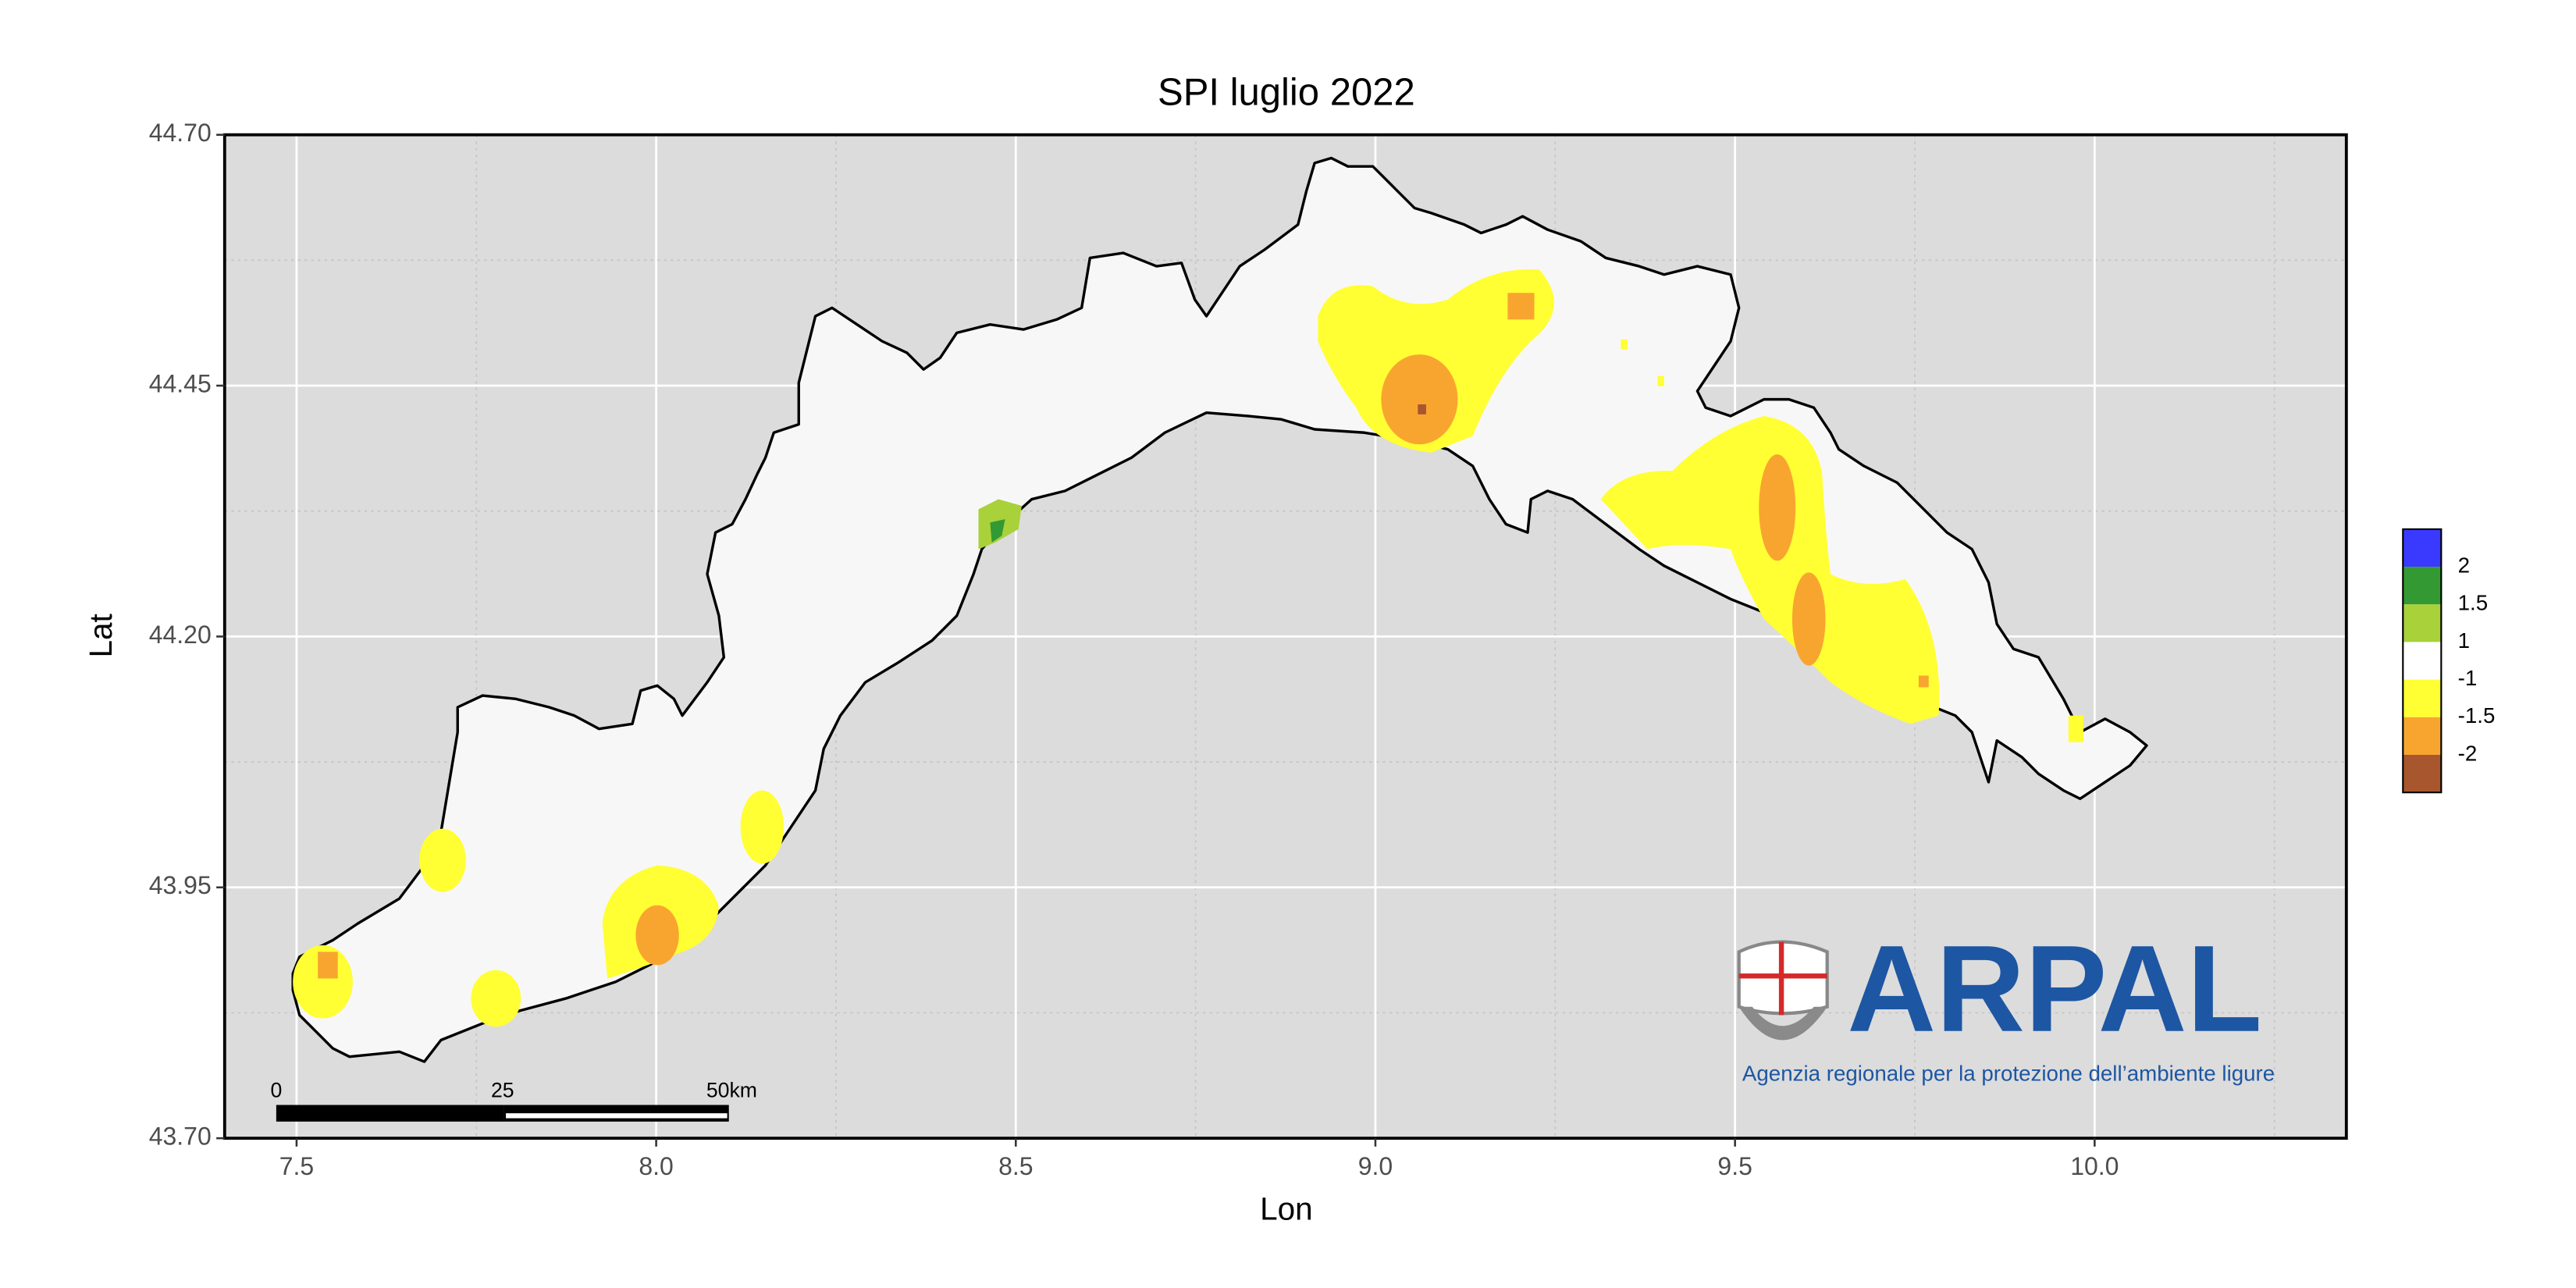  Describe the element at coordinates (656, 1166) in the screenshot. I see `x-tick-label: 8.0` at that location.